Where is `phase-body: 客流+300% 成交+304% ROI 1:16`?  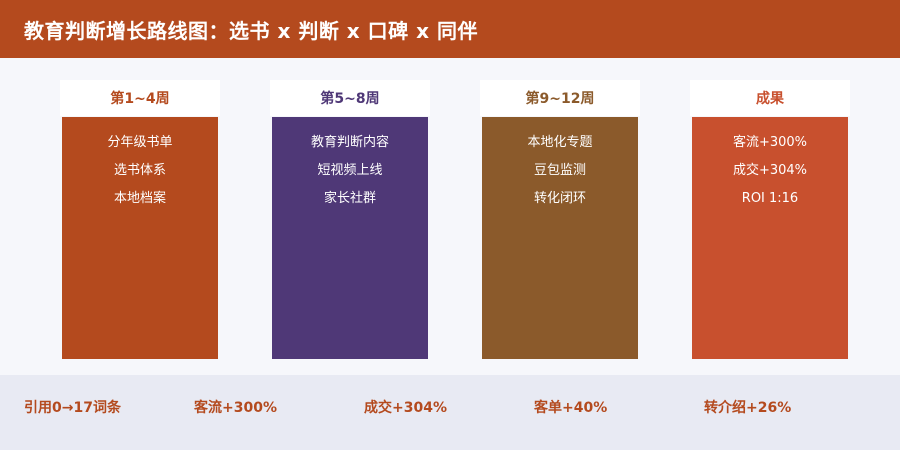
phase-body: 客流+300% 成交+304% ROI 1:16 is located at coordinates (770, 238).